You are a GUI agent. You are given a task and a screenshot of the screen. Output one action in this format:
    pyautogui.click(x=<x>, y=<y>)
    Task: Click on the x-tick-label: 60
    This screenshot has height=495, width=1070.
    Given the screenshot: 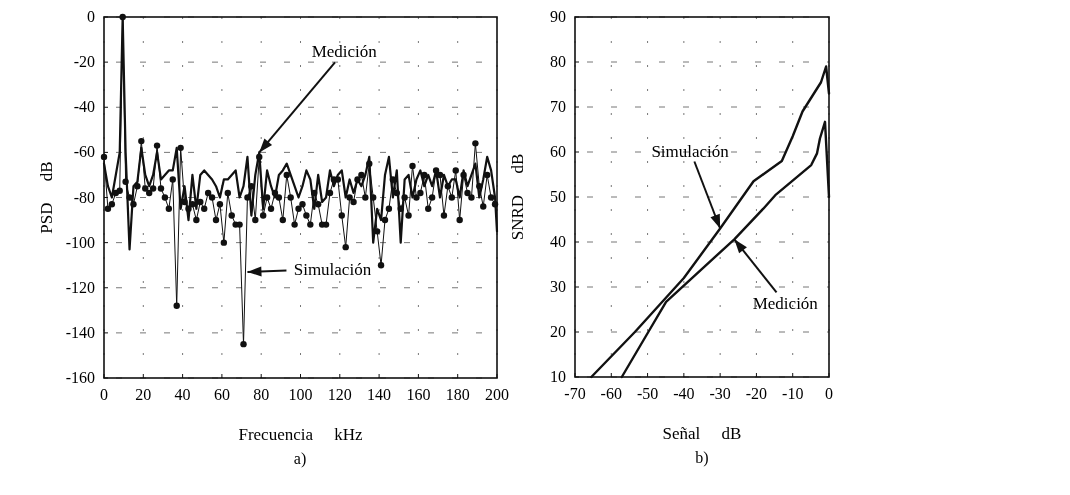 What is the action you would take?
    pyautogui.click(x=221, y=394)
    